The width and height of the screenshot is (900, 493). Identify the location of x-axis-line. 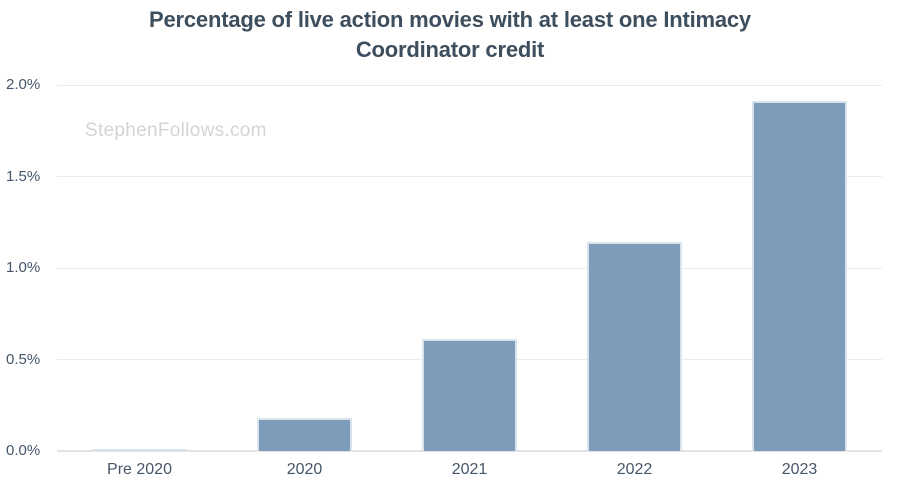
(469, 451).